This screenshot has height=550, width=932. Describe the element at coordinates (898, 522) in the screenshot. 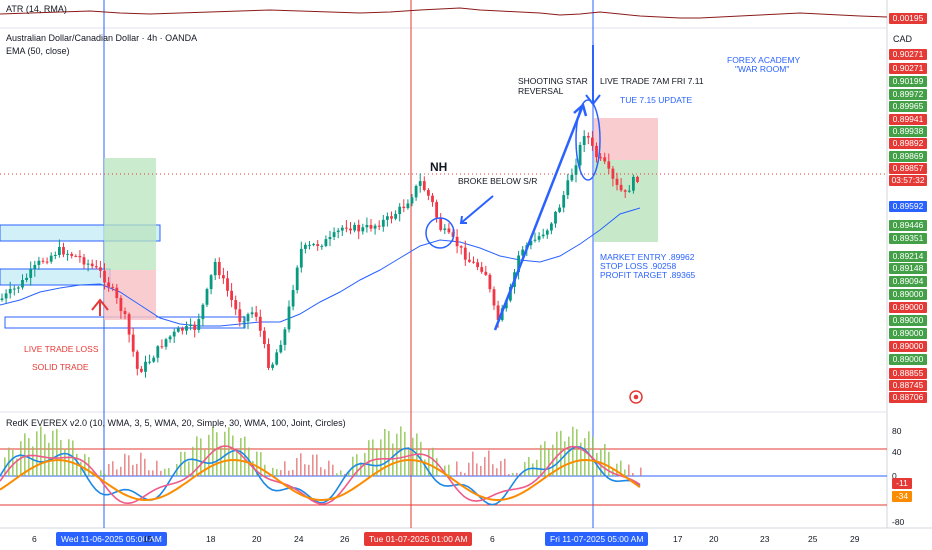

I see `osc-tick-minus-80: -80` at that location.